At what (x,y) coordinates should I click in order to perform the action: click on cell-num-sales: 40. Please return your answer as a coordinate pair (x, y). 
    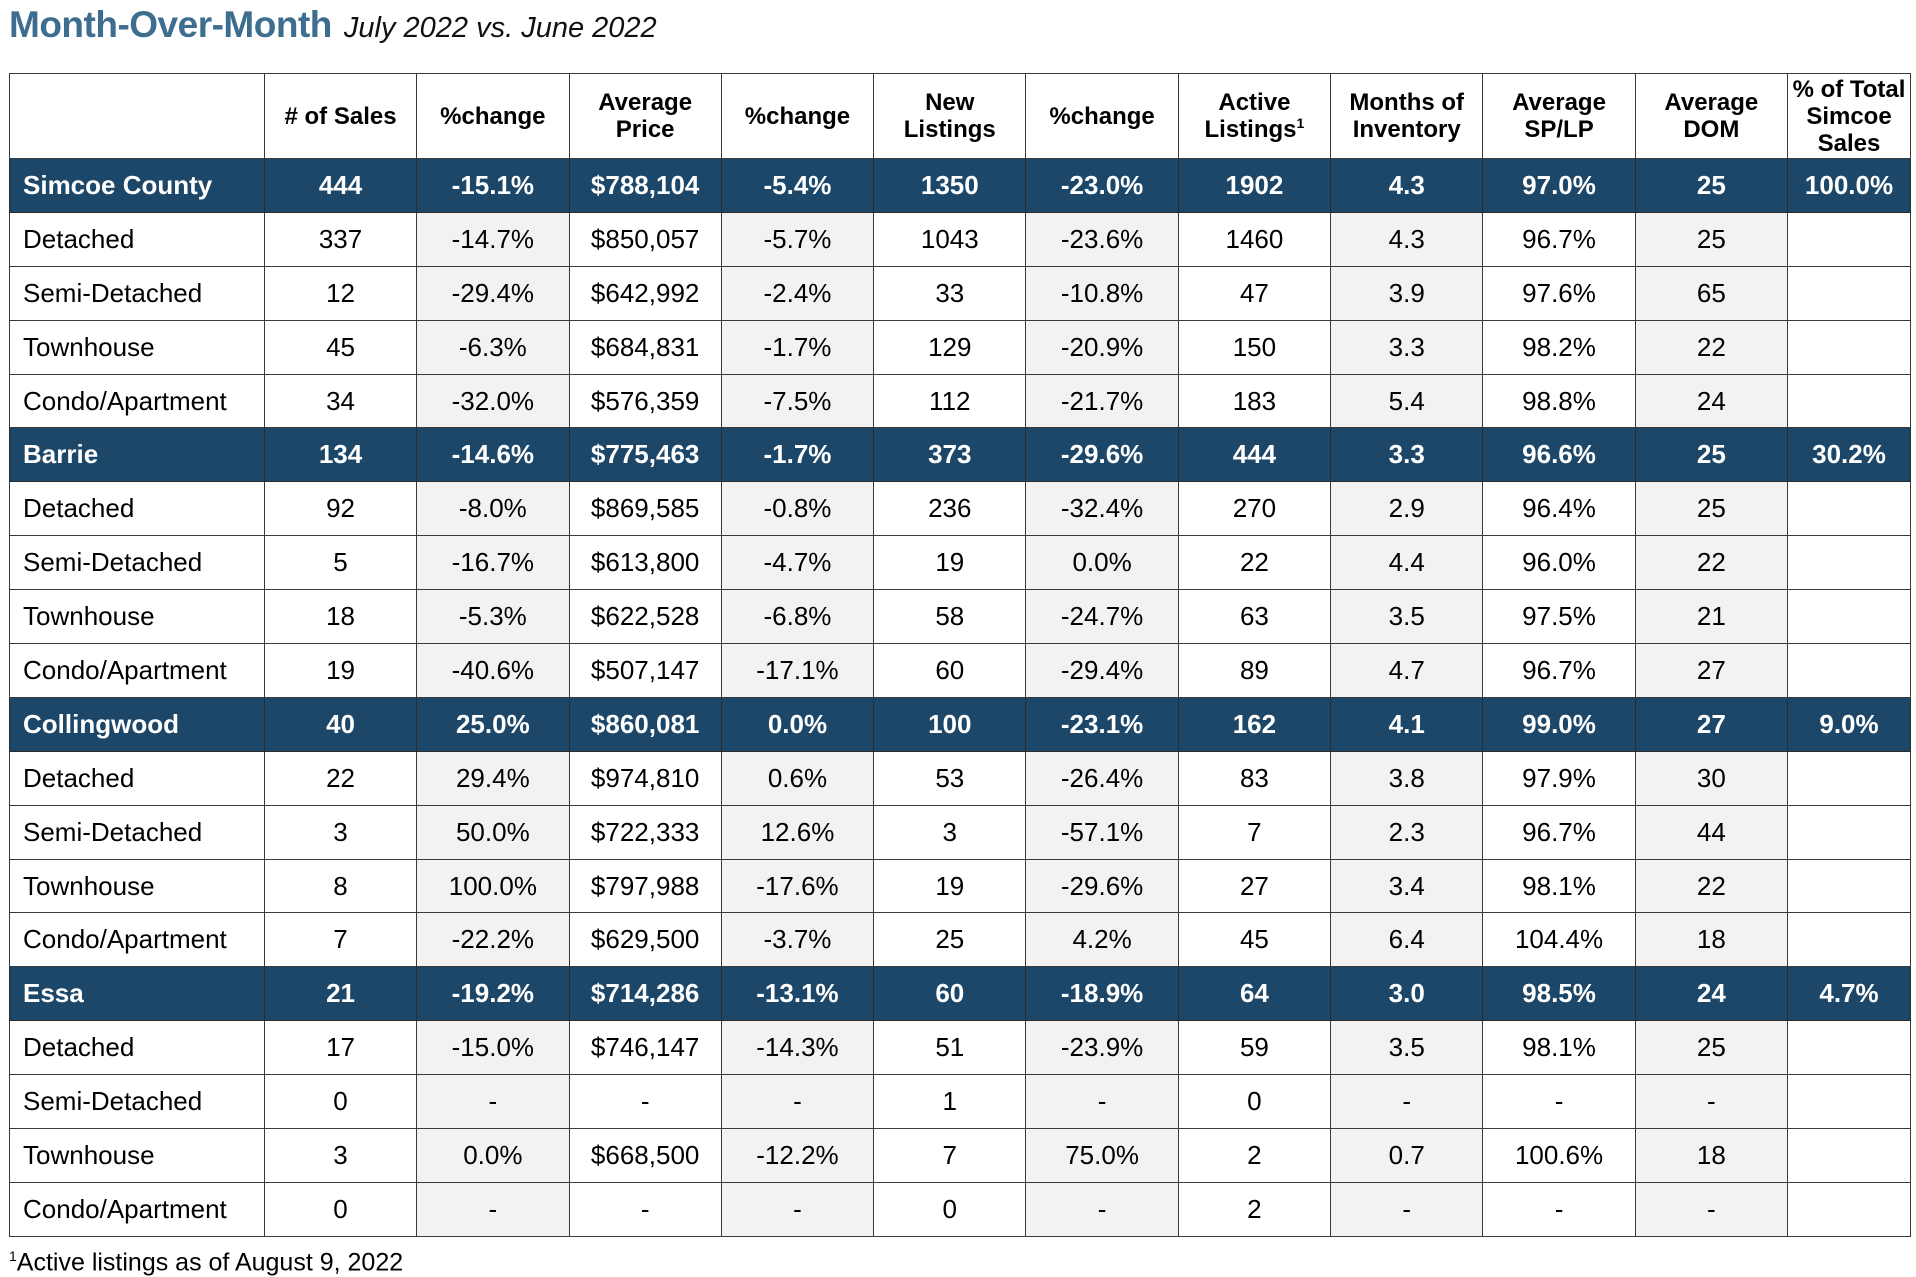
    Looking at the image, I should click on (340, 724).